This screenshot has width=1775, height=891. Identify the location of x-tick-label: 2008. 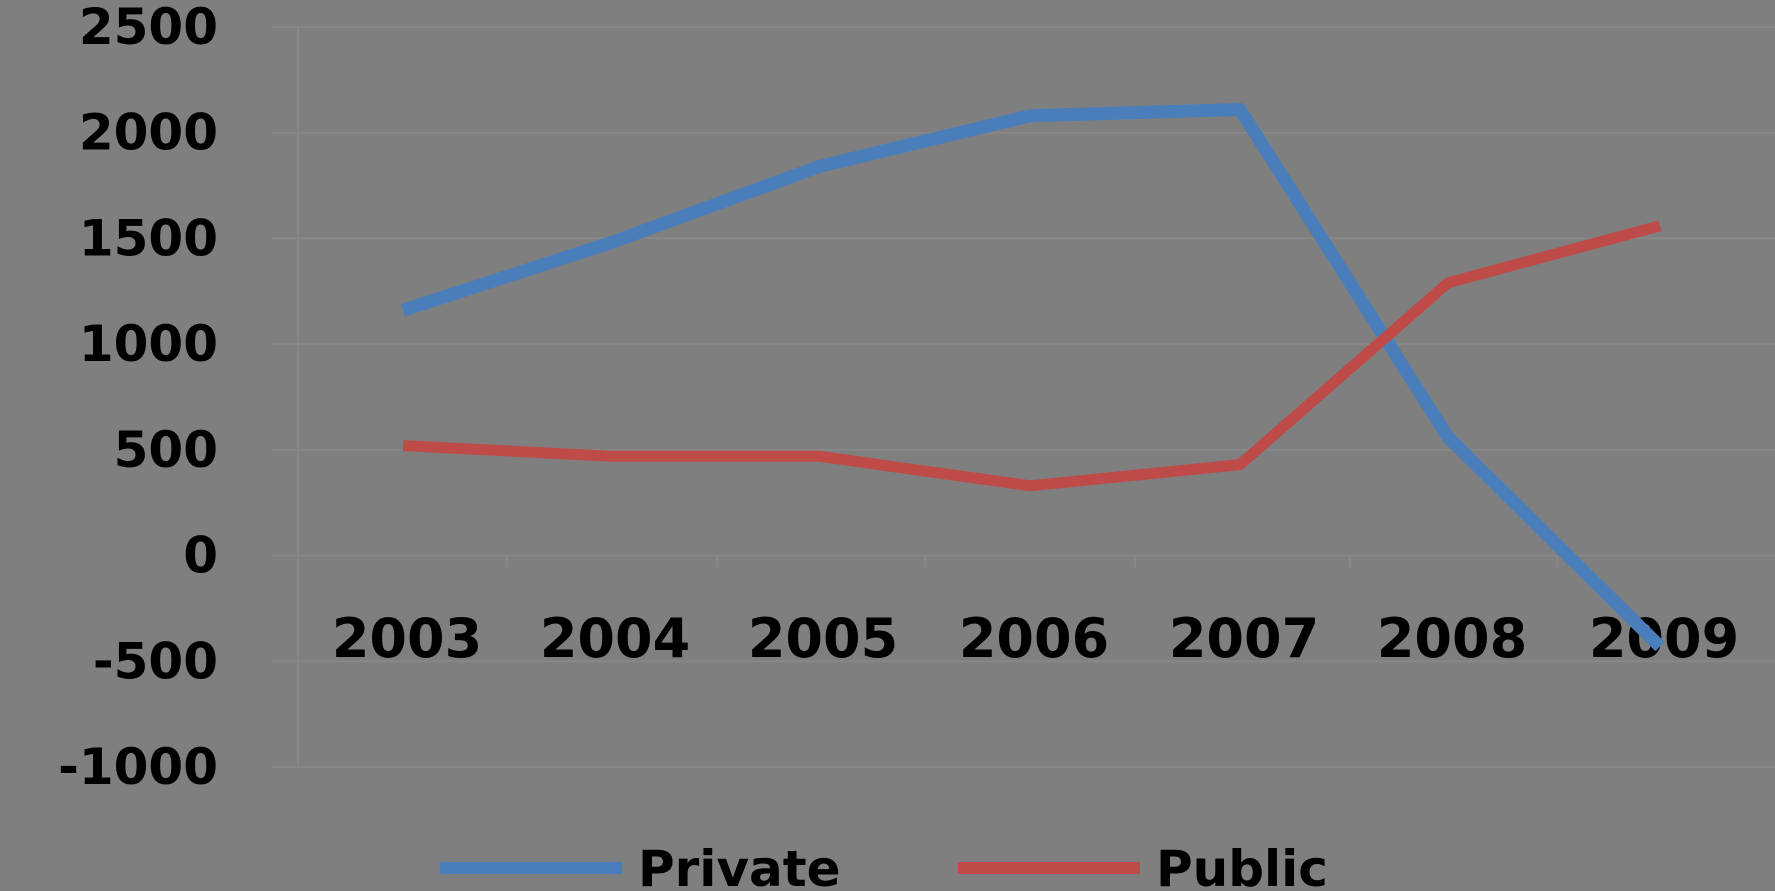
(1452, 638).